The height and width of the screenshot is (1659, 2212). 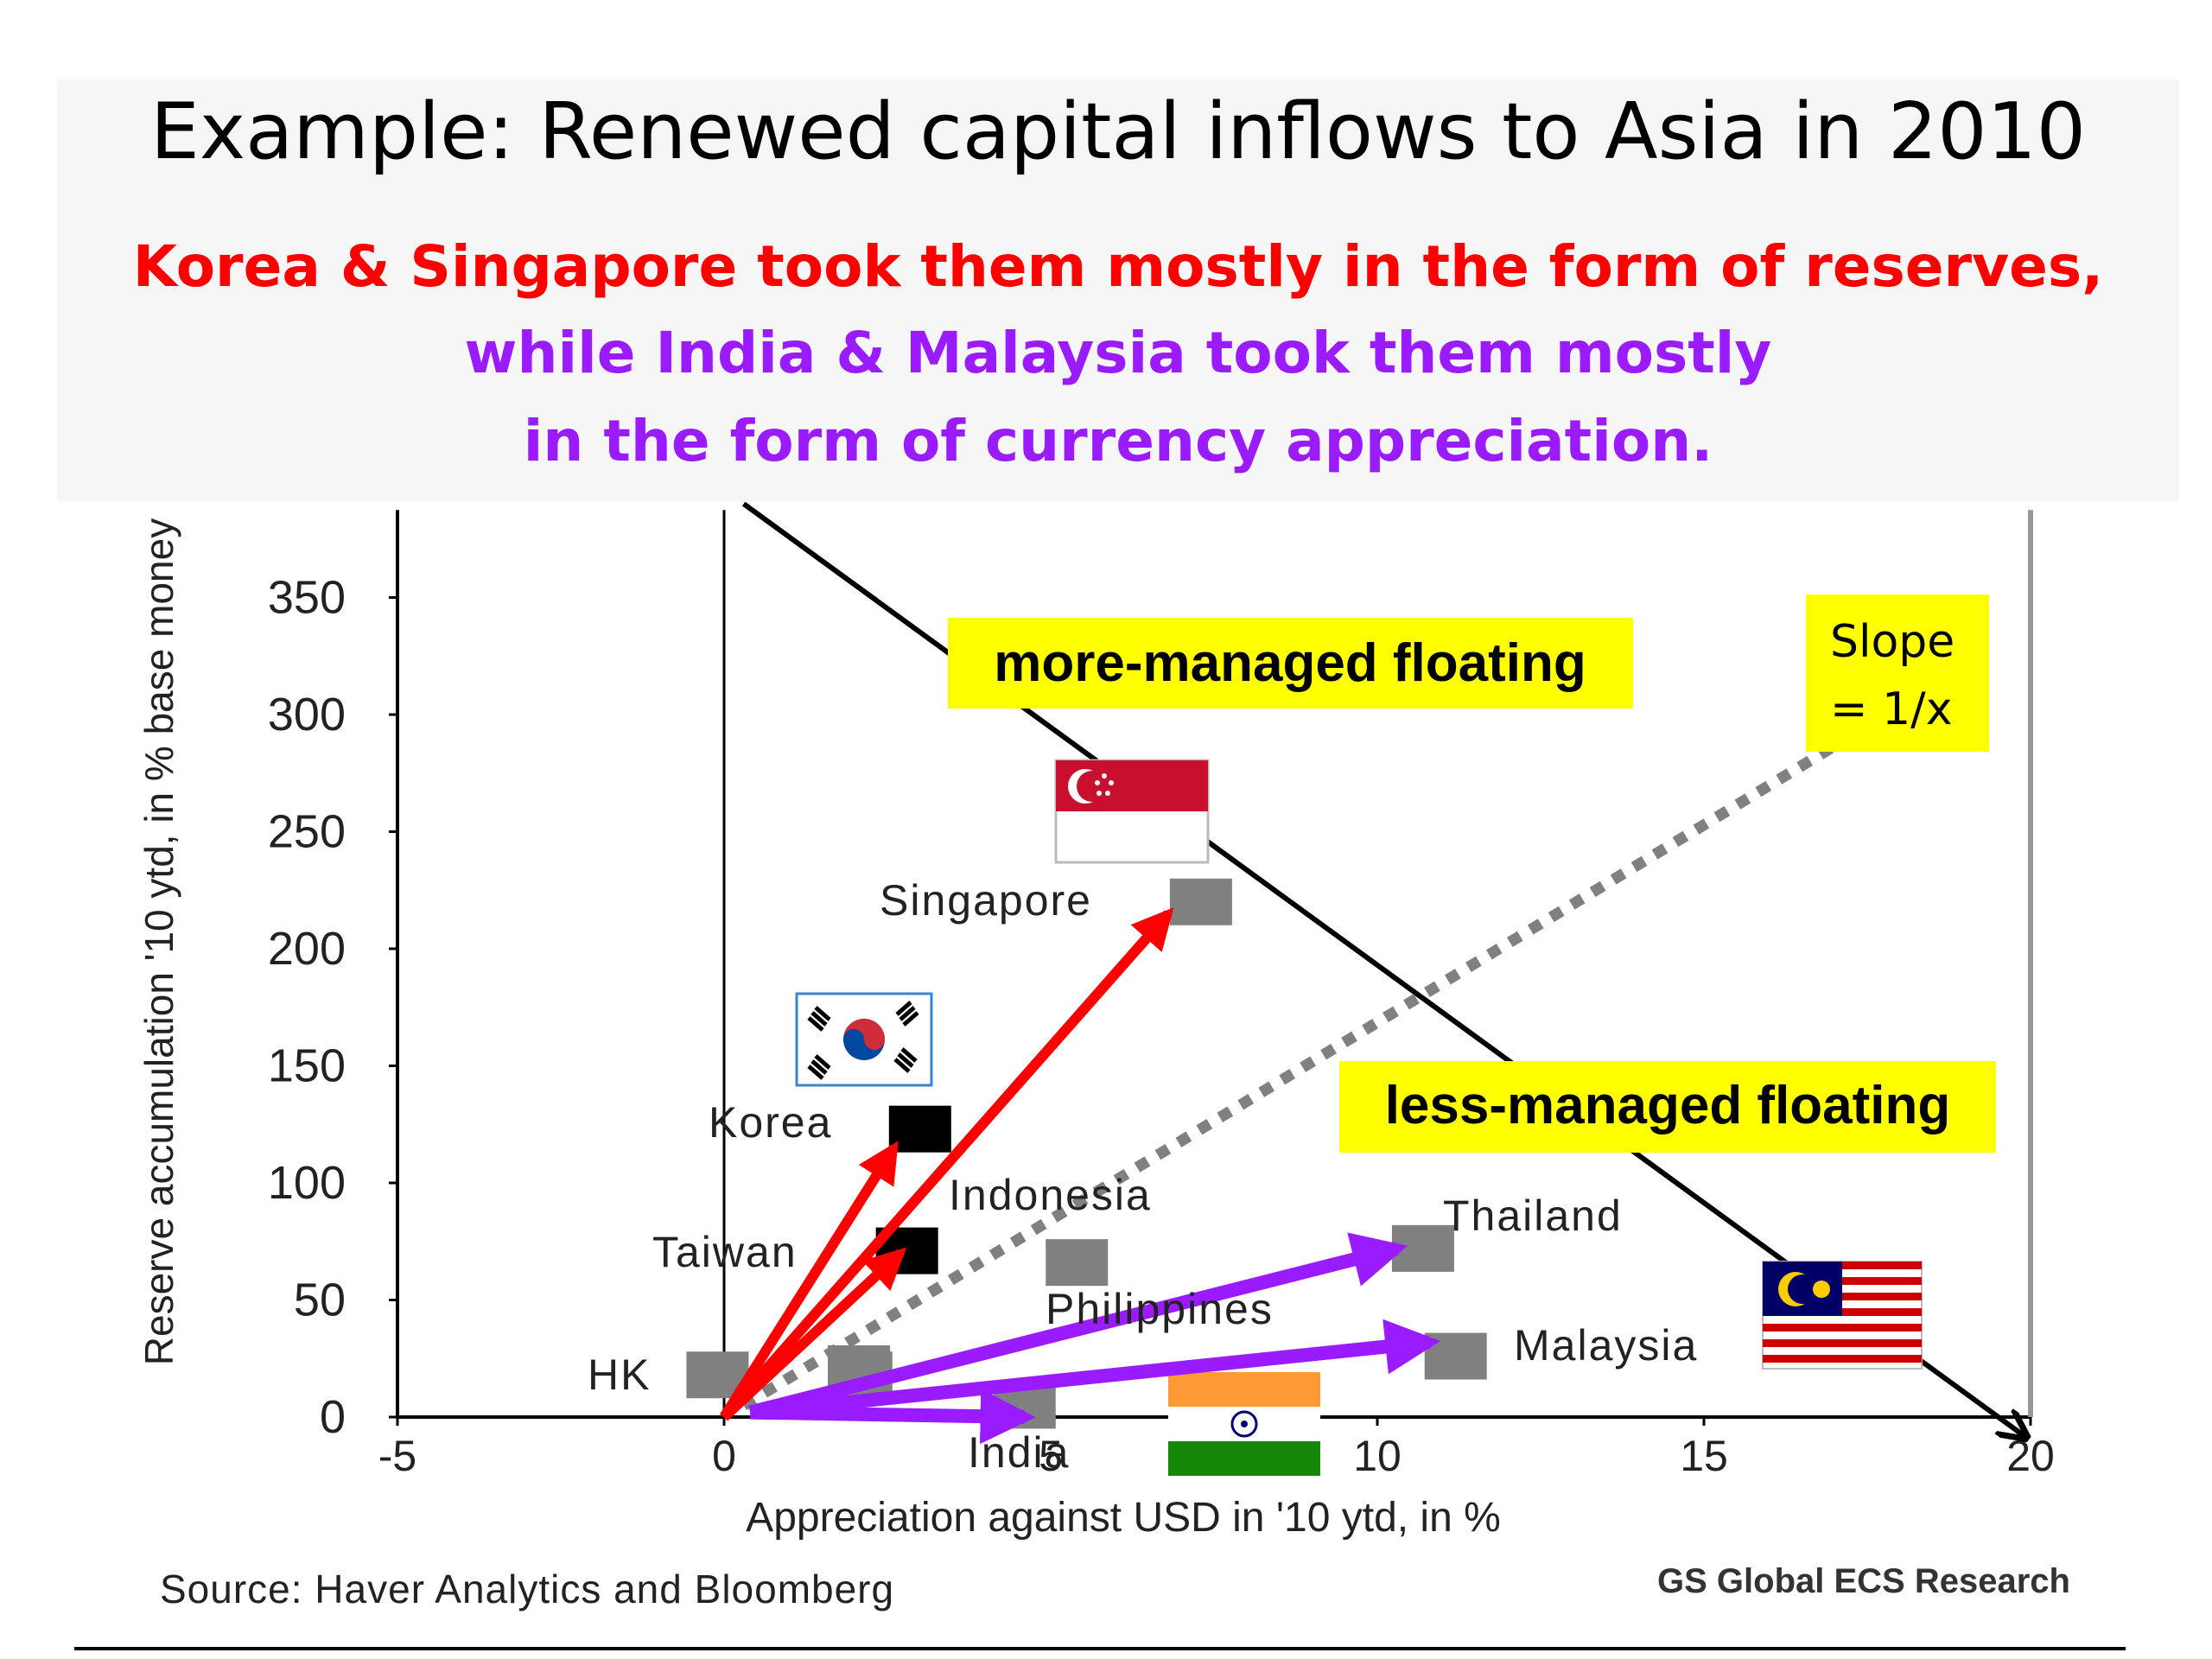 I want to click on arrow-taiwan, so click(x=813, y=1334).